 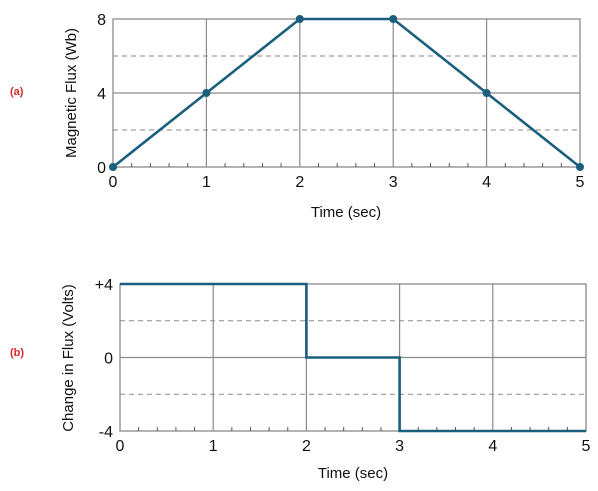 I want to click on y-tick-label-a: 0, so click(x=101, y=168).